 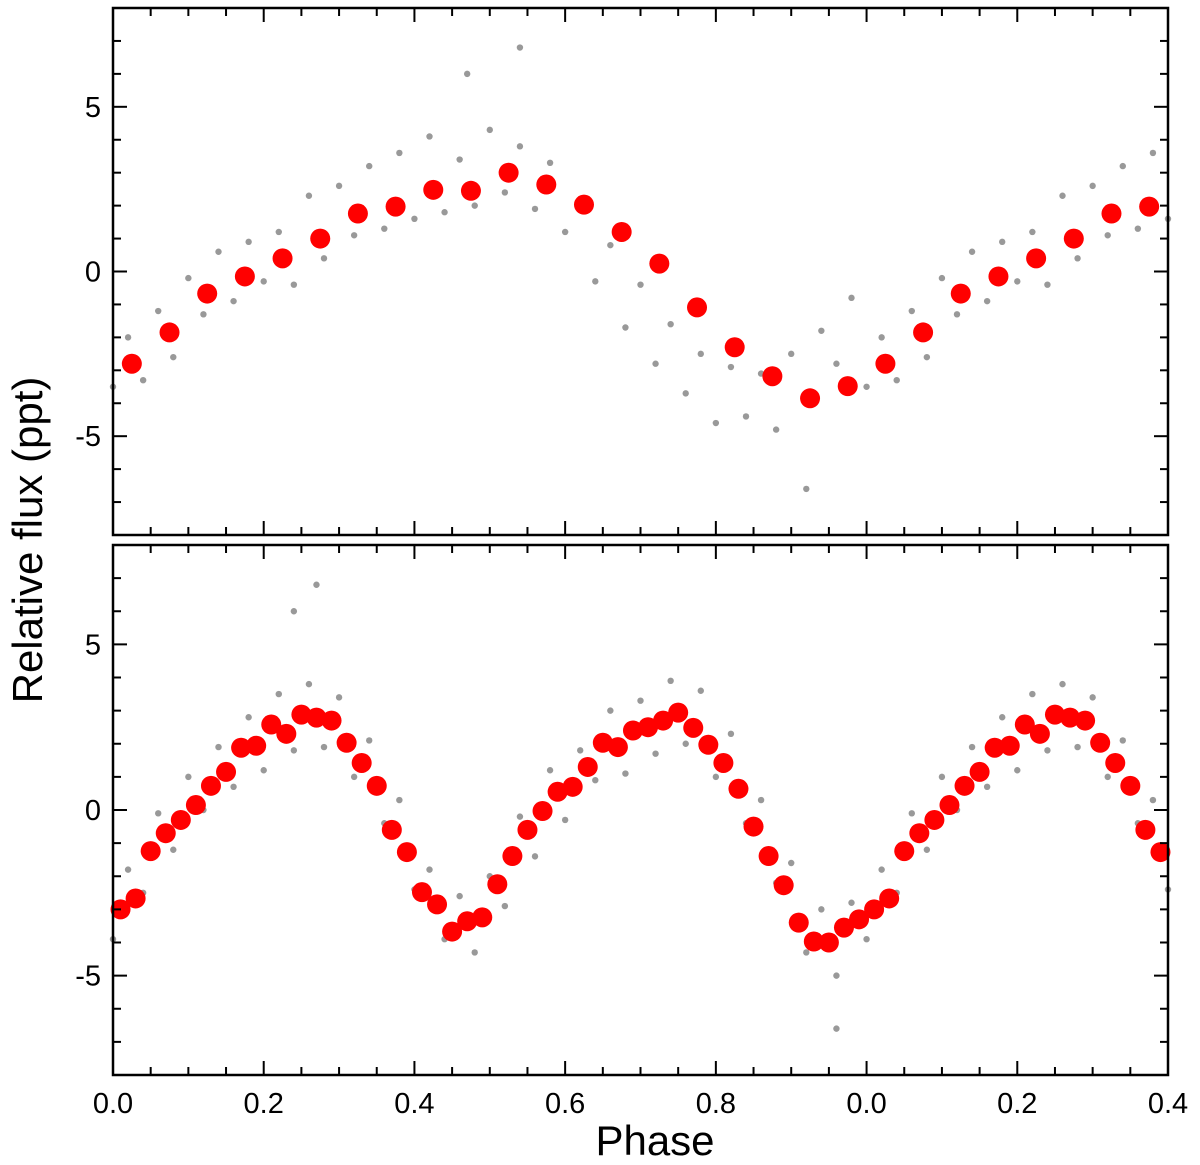 What do you see at coordinates (27, 540) in the screenshot?
I see `y-axis-label: Relative flux (ppt)` at bounding box center [27, 540].